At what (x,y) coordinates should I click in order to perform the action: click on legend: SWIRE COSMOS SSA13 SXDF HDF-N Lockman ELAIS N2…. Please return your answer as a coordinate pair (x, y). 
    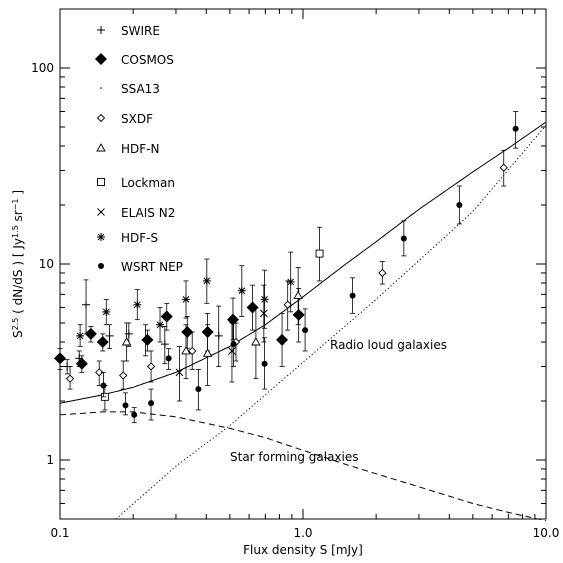
    Looking at the image, I should click on (139, 149).